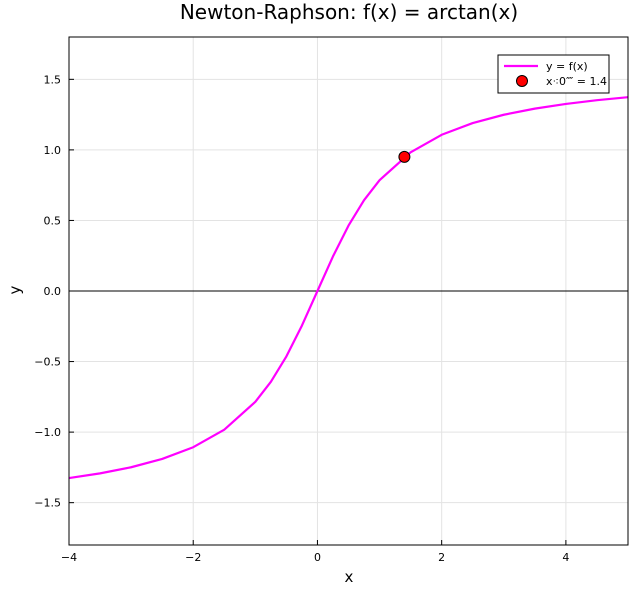 This screenshot has width=640, height=600. Describe the element at coordinates (15, 289) in the screenshot. I see `y-axis-label: y` at that location.